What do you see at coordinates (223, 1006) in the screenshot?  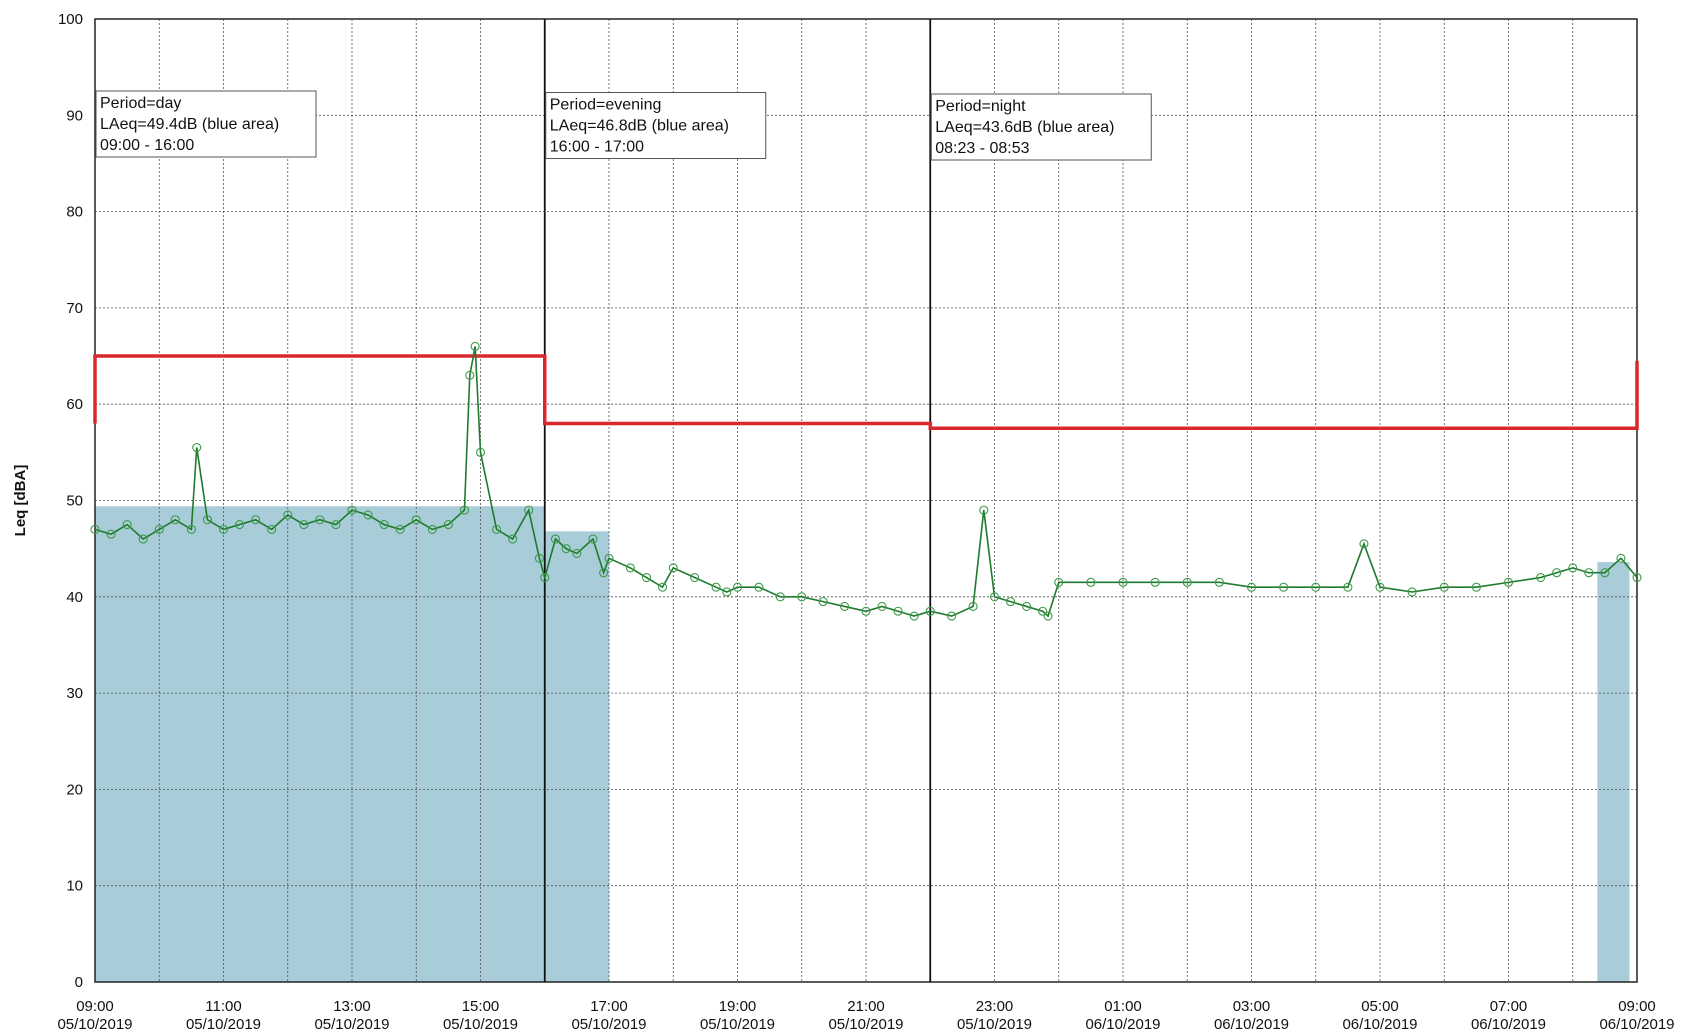 I see `x-tick-time: 11:00` at bounding box center [223, 1006].